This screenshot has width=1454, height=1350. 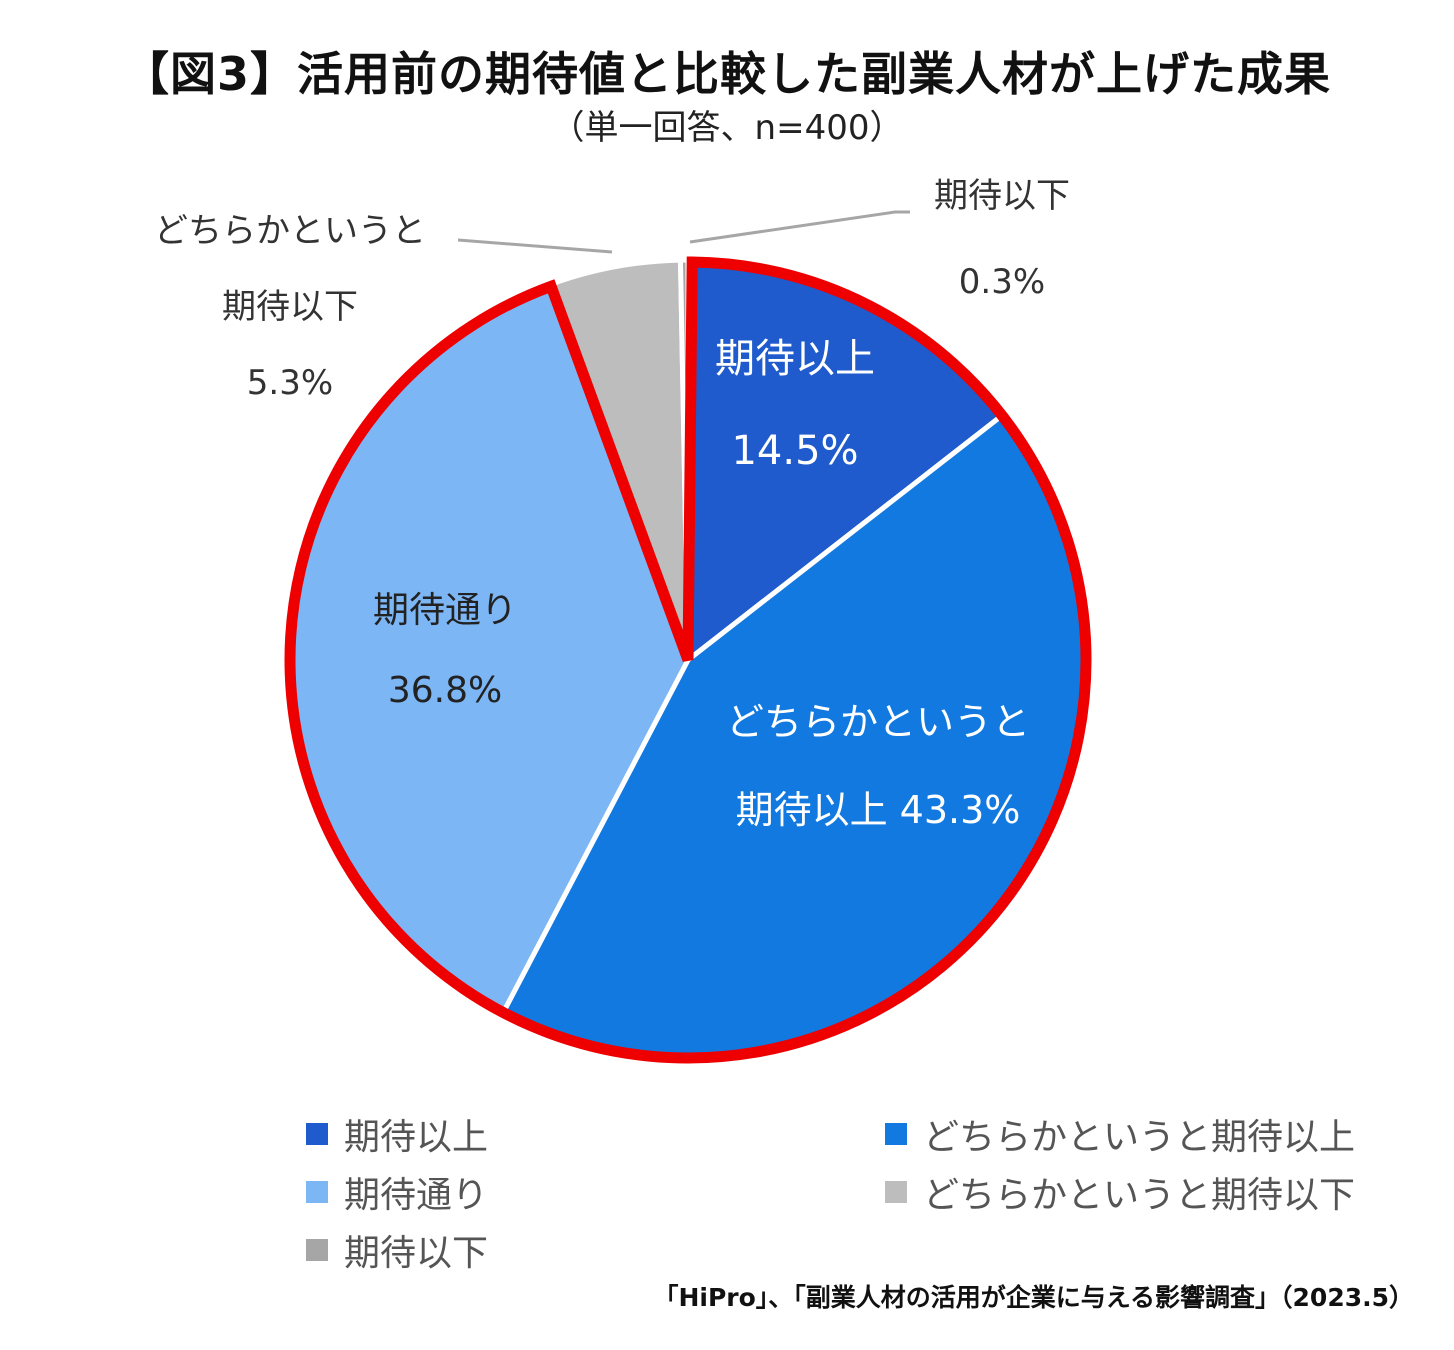 What do you see at coordinates (1139, 1137) in the screenshot?
I see `legend-label: どちらかというと期待以上` at bounding box center [1139, 1137].